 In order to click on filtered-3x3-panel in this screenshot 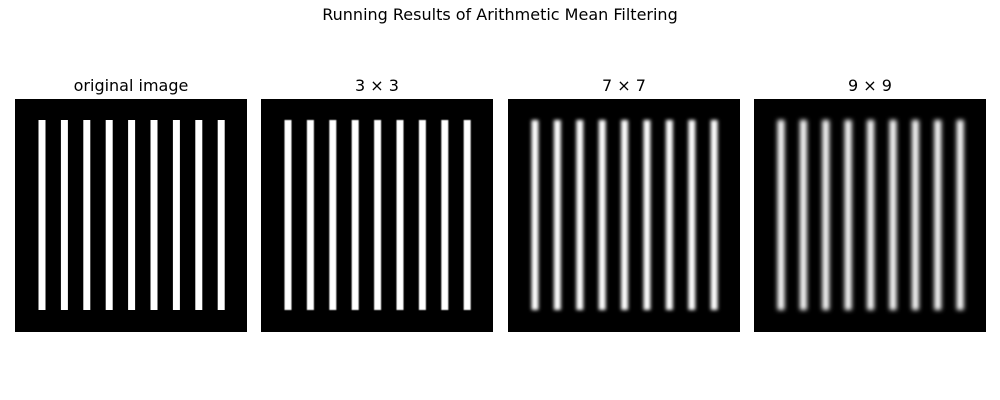, I will do `click(377, 215)`.